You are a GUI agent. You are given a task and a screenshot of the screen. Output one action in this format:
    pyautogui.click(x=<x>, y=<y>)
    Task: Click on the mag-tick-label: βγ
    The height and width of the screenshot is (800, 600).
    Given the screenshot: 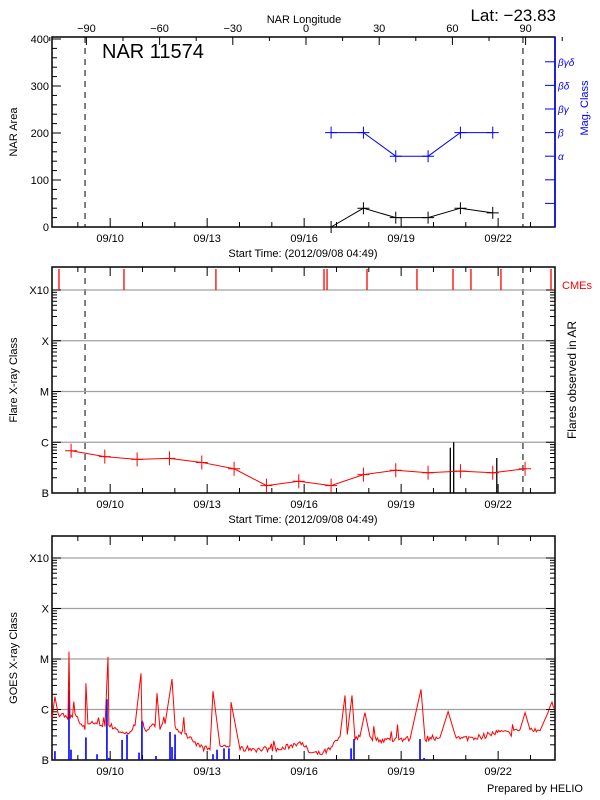 What is the action you would take?
    pyautogui.click(x=563, y=110)
    